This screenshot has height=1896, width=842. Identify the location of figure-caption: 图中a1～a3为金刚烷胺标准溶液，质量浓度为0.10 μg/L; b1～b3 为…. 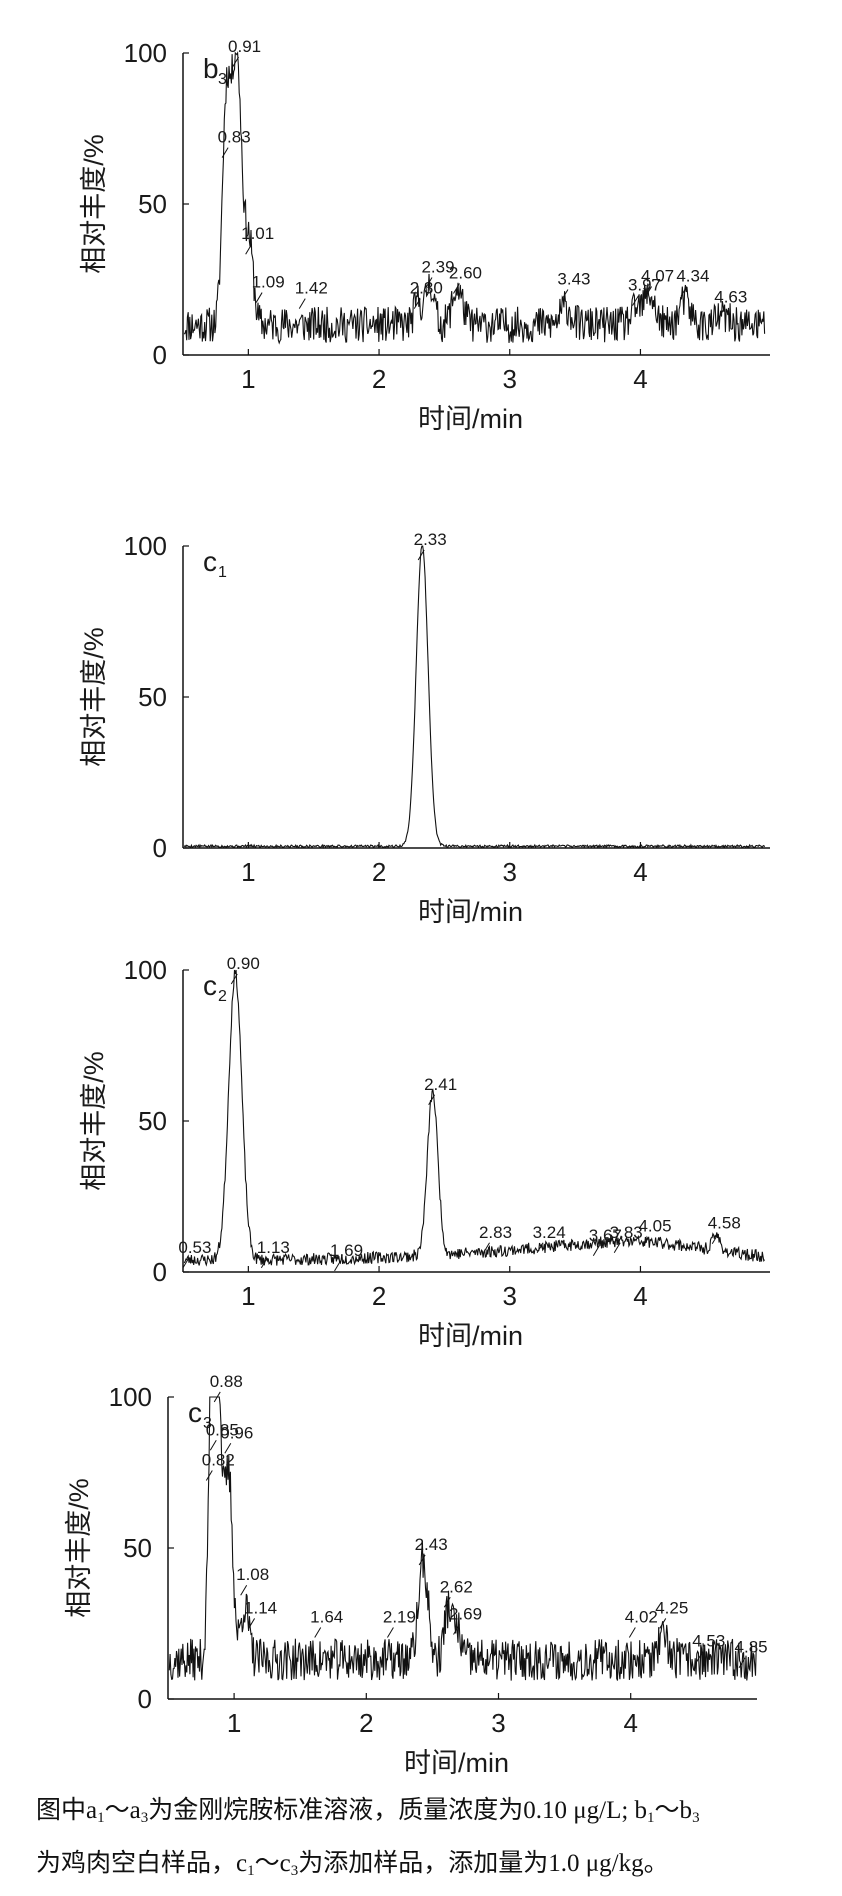
(431, 1841).